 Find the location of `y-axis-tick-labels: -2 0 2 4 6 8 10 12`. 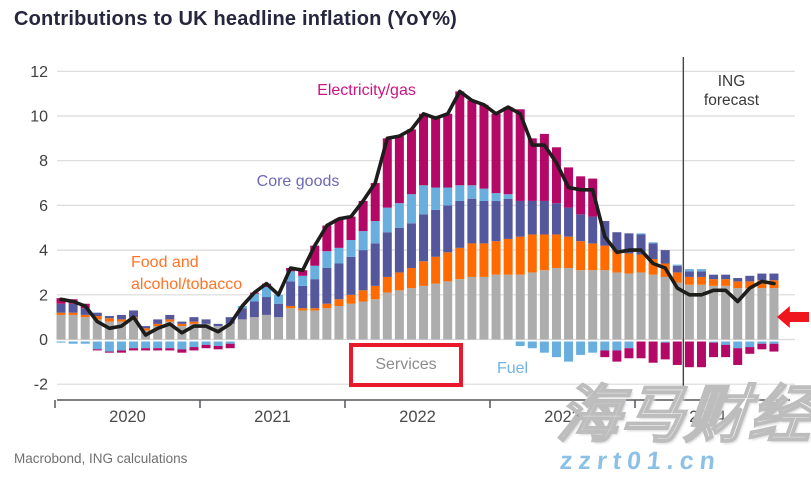

y-axis-tick-labels: -2 0 2 4 6 8 10 12 is located at coordinates (39, 229).